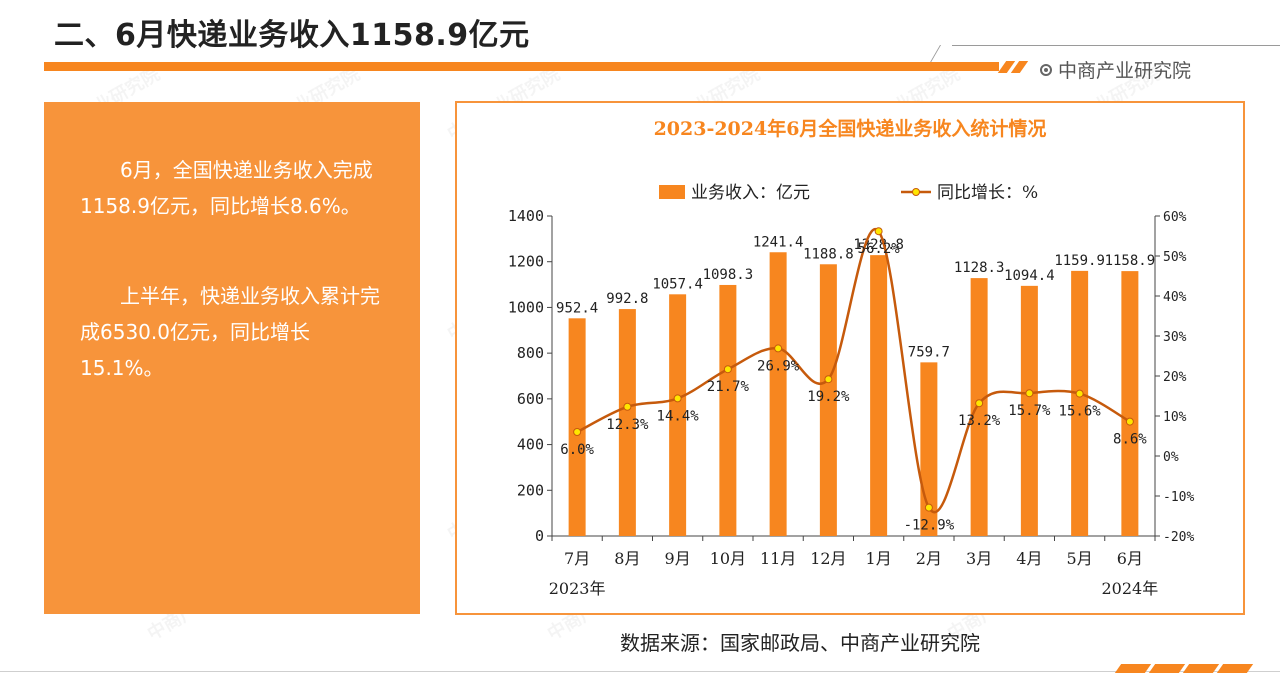  I want to click on y-right-tick-label: 40%, so click(1175, 297).